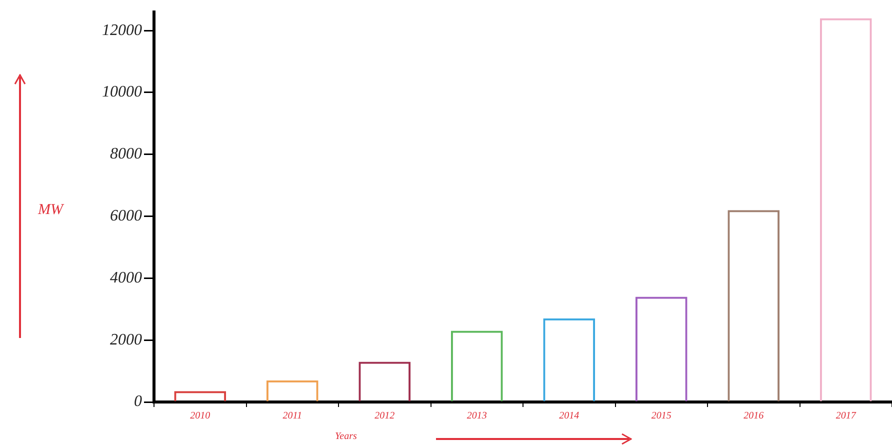 This screenshot has height=447, width=892. I want to click on x-axis-title: Years, so click(346, 436).